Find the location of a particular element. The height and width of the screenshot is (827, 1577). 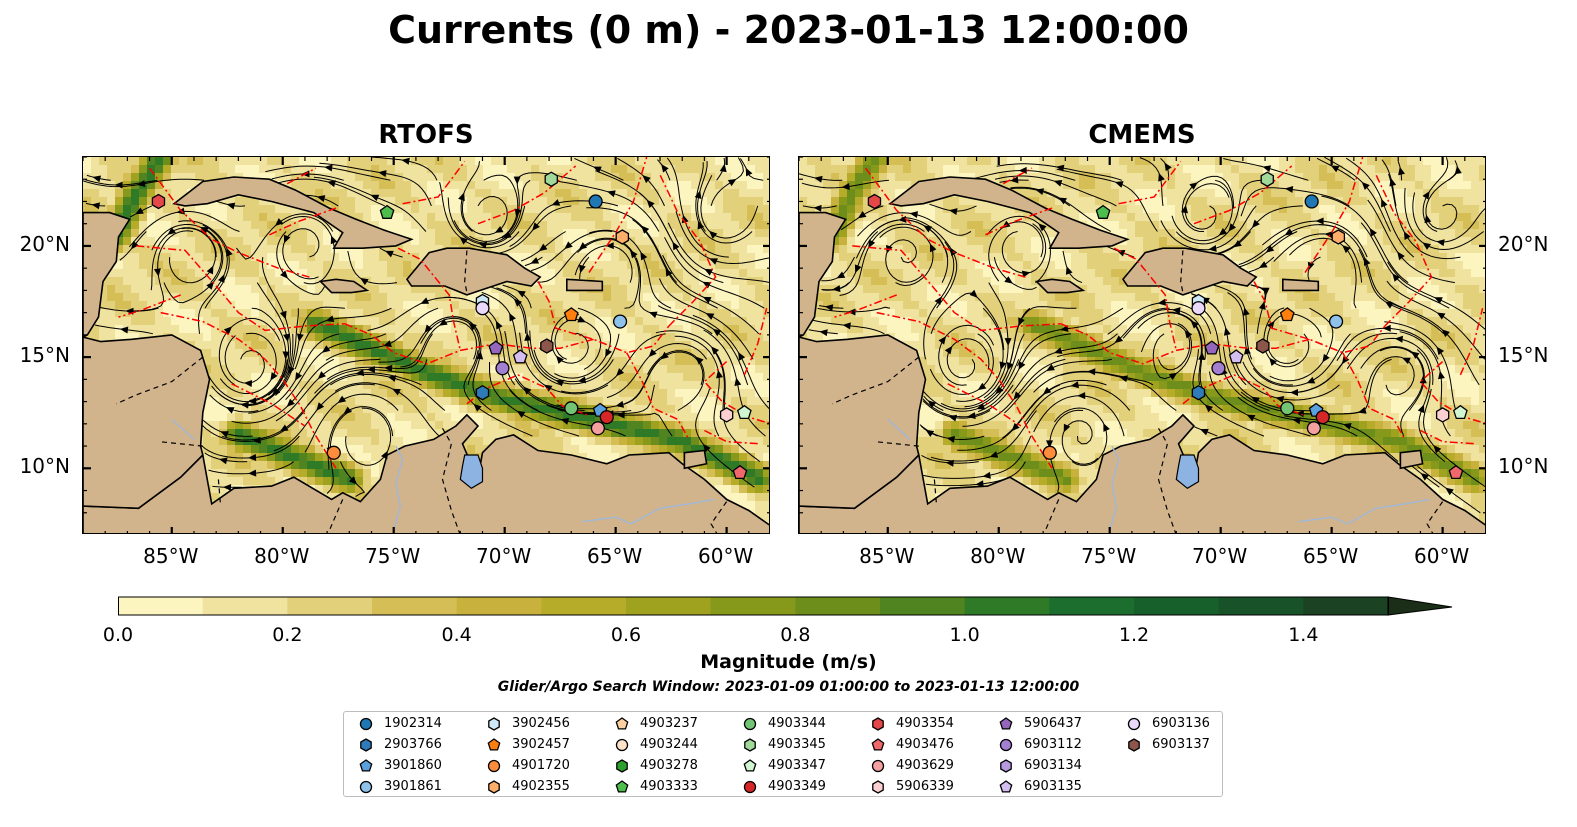

coastline-yucatan is located at coordinates (823, 274).